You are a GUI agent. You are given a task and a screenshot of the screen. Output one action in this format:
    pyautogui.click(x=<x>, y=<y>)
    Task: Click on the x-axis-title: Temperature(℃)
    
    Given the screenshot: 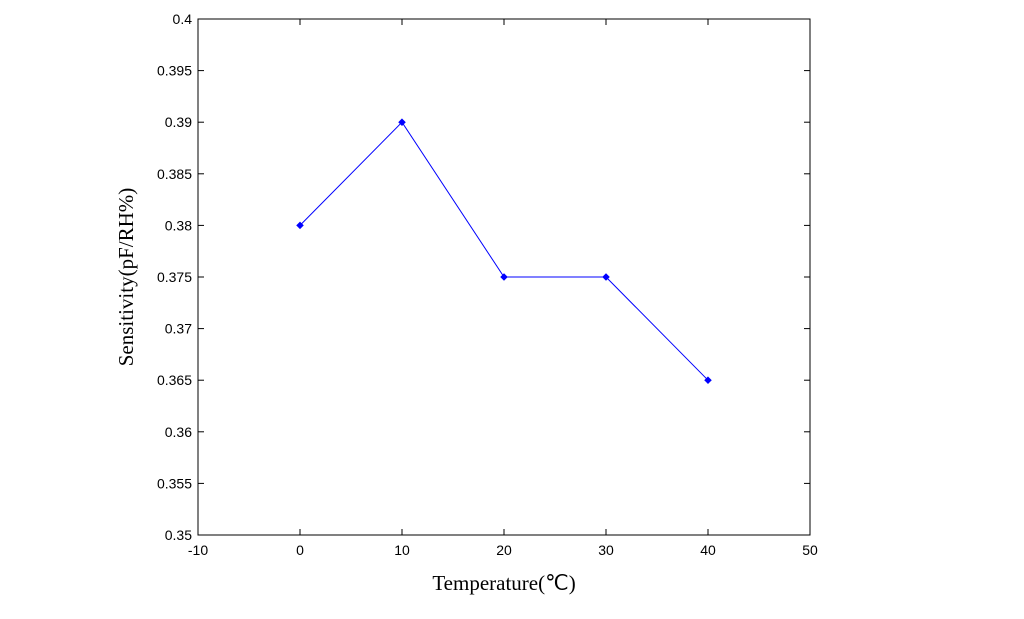 What is the action you would take?
    pyautogui.click(x=503, y=583)
    